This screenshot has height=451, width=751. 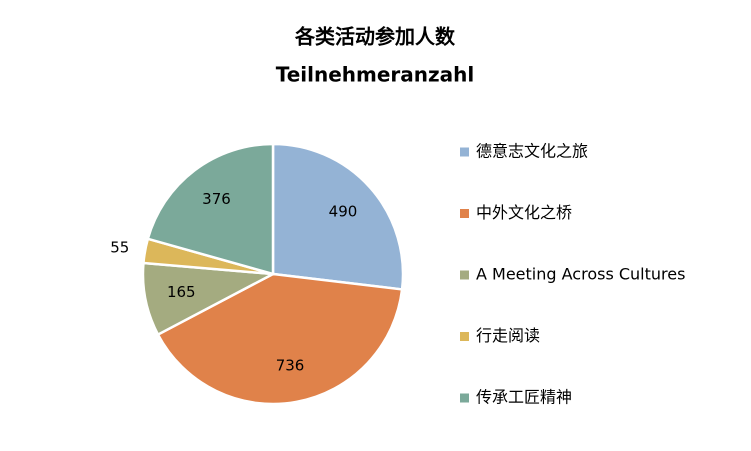 What do you see at coordinates (216, 199) in the screenshot?
I see `data-label: 376` at bounding box center [216, 199].